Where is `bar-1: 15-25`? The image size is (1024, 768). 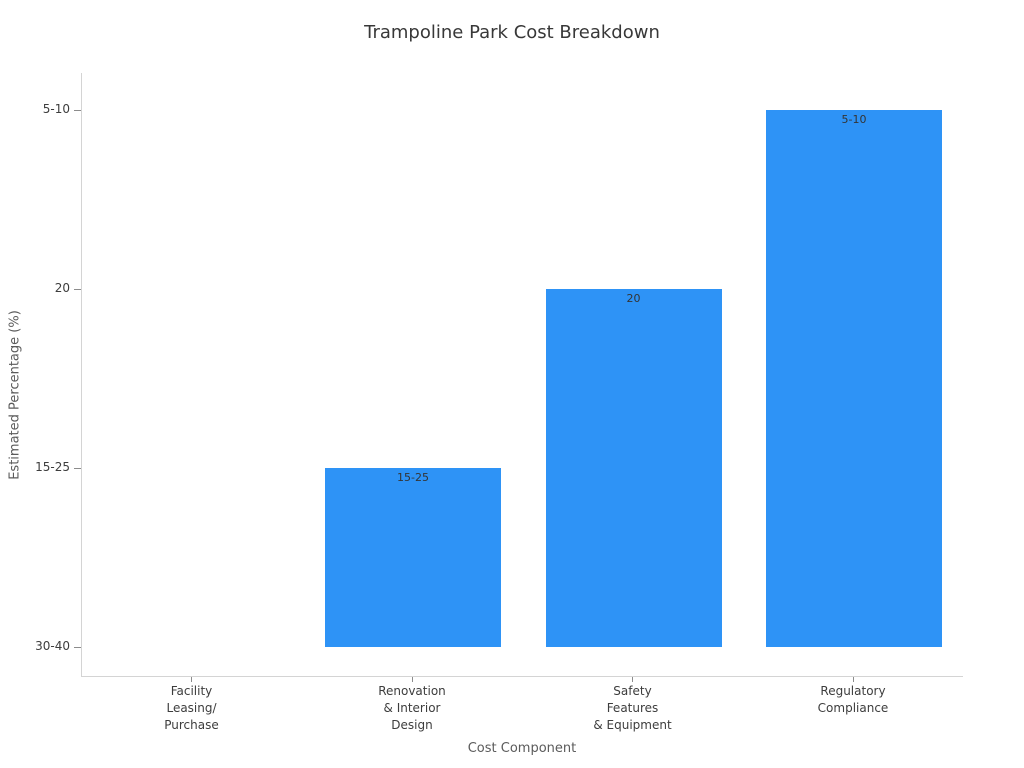 bar-1: 15-25 is located at coordinates (413, 557).